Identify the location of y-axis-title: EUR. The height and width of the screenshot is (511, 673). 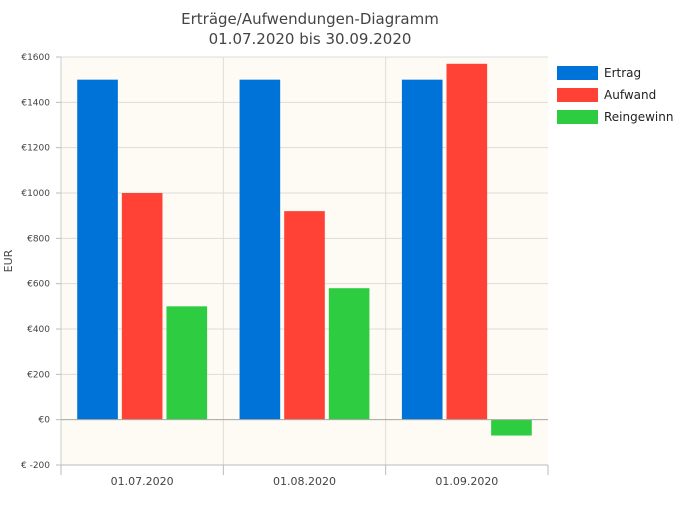
(8, 260).